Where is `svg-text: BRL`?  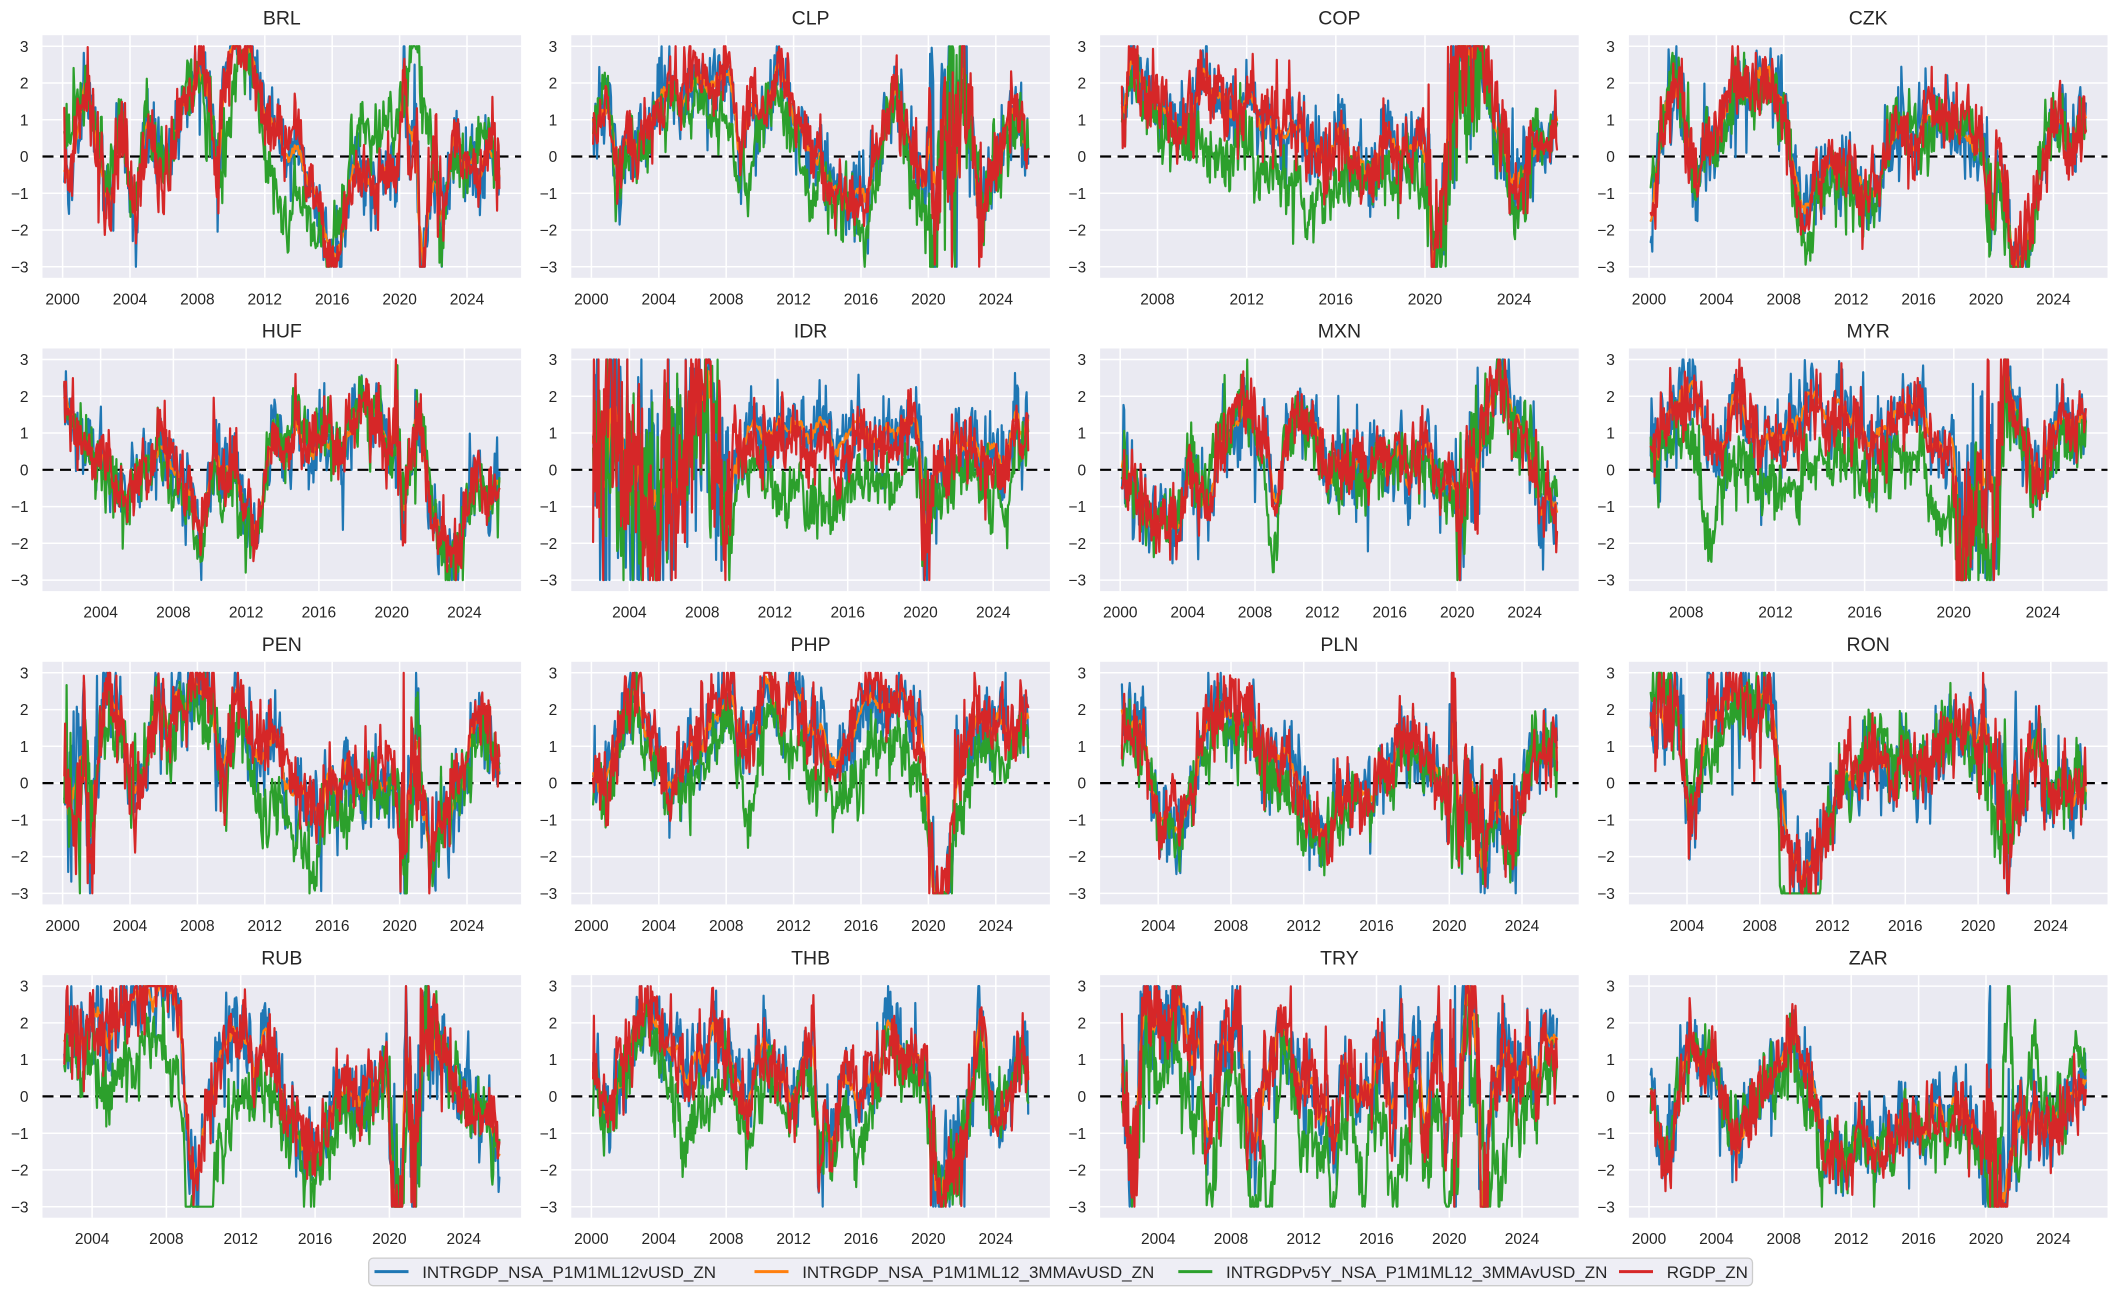 svg-text: BRL is located at coordinates (282, 18).